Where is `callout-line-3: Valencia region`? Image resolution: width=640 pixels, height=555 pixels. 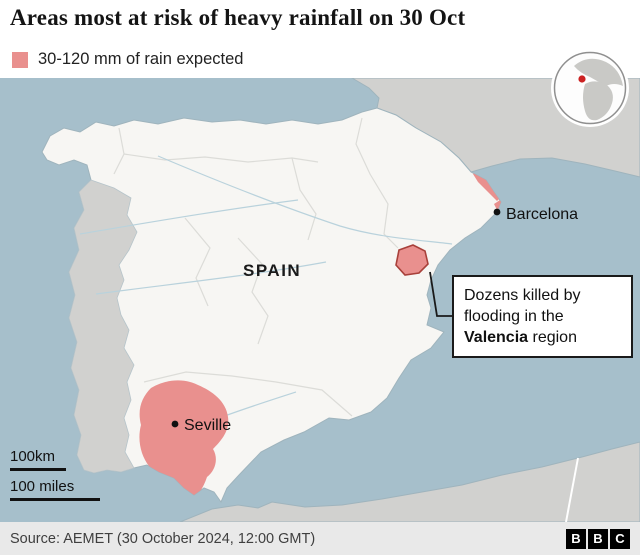
callout-line-3: Valencia region is located at coordinates (542, 337).